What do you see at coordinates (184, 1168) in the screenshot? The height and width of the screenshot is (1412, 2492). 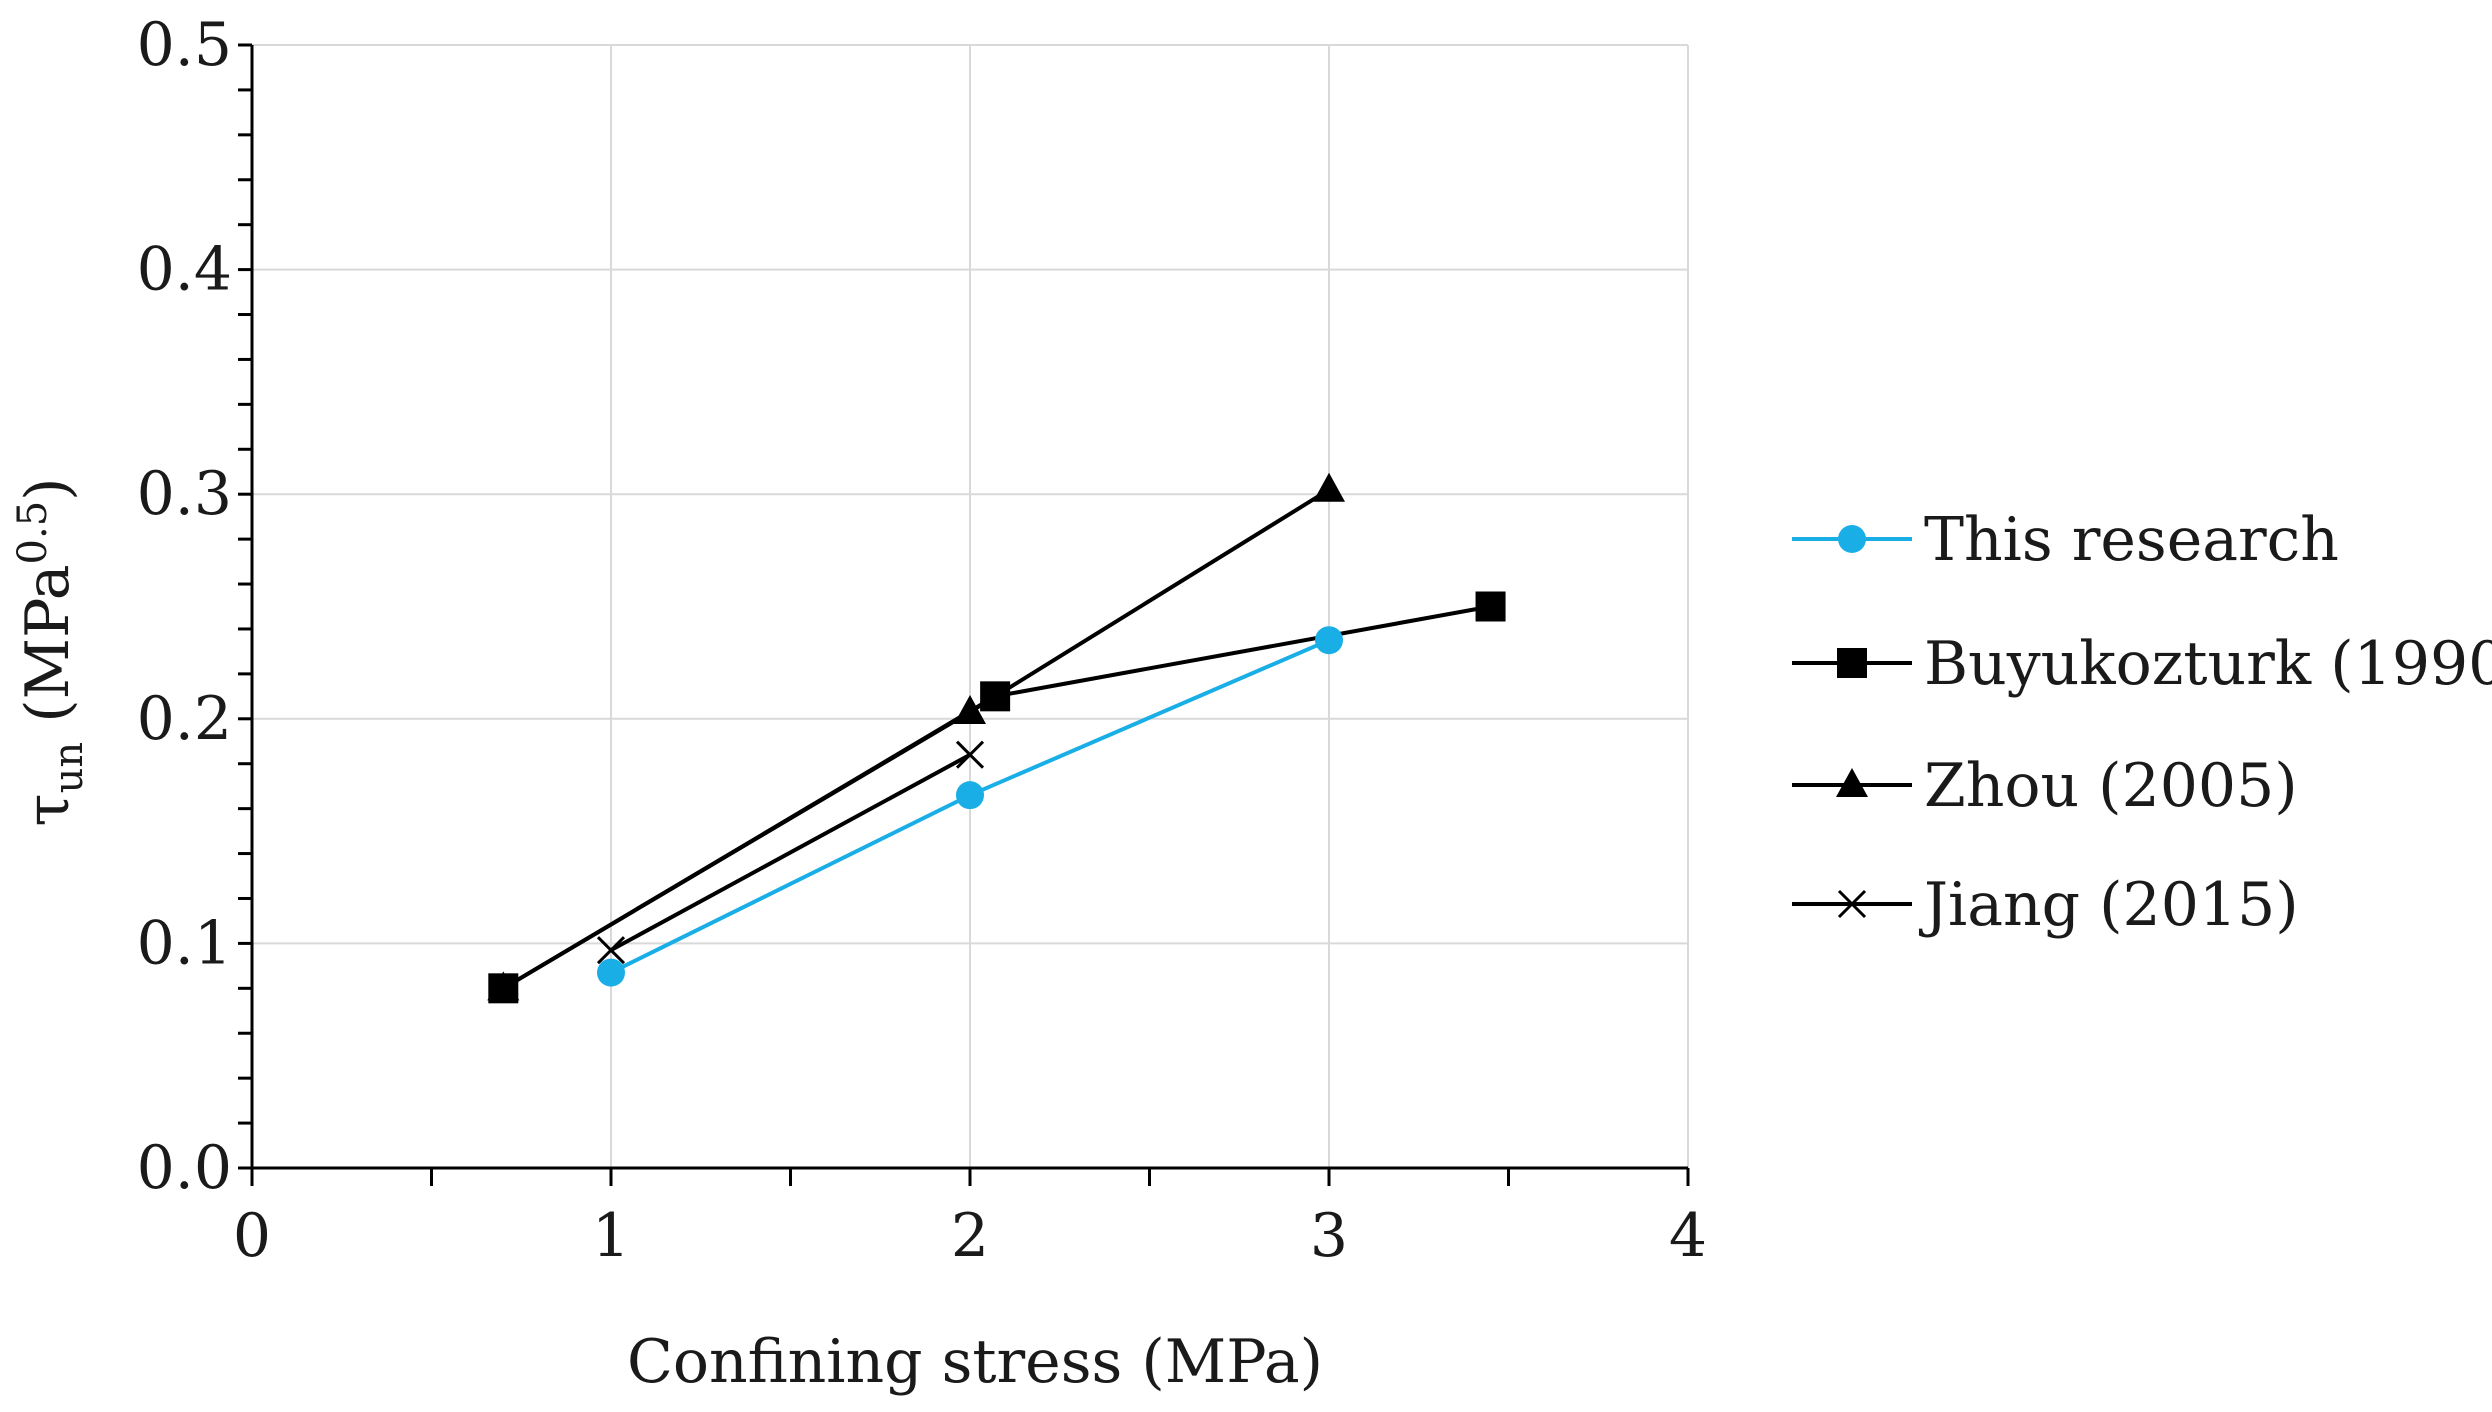 I see `y-tick-label: 0.0` at bounding box center [184, 1168].